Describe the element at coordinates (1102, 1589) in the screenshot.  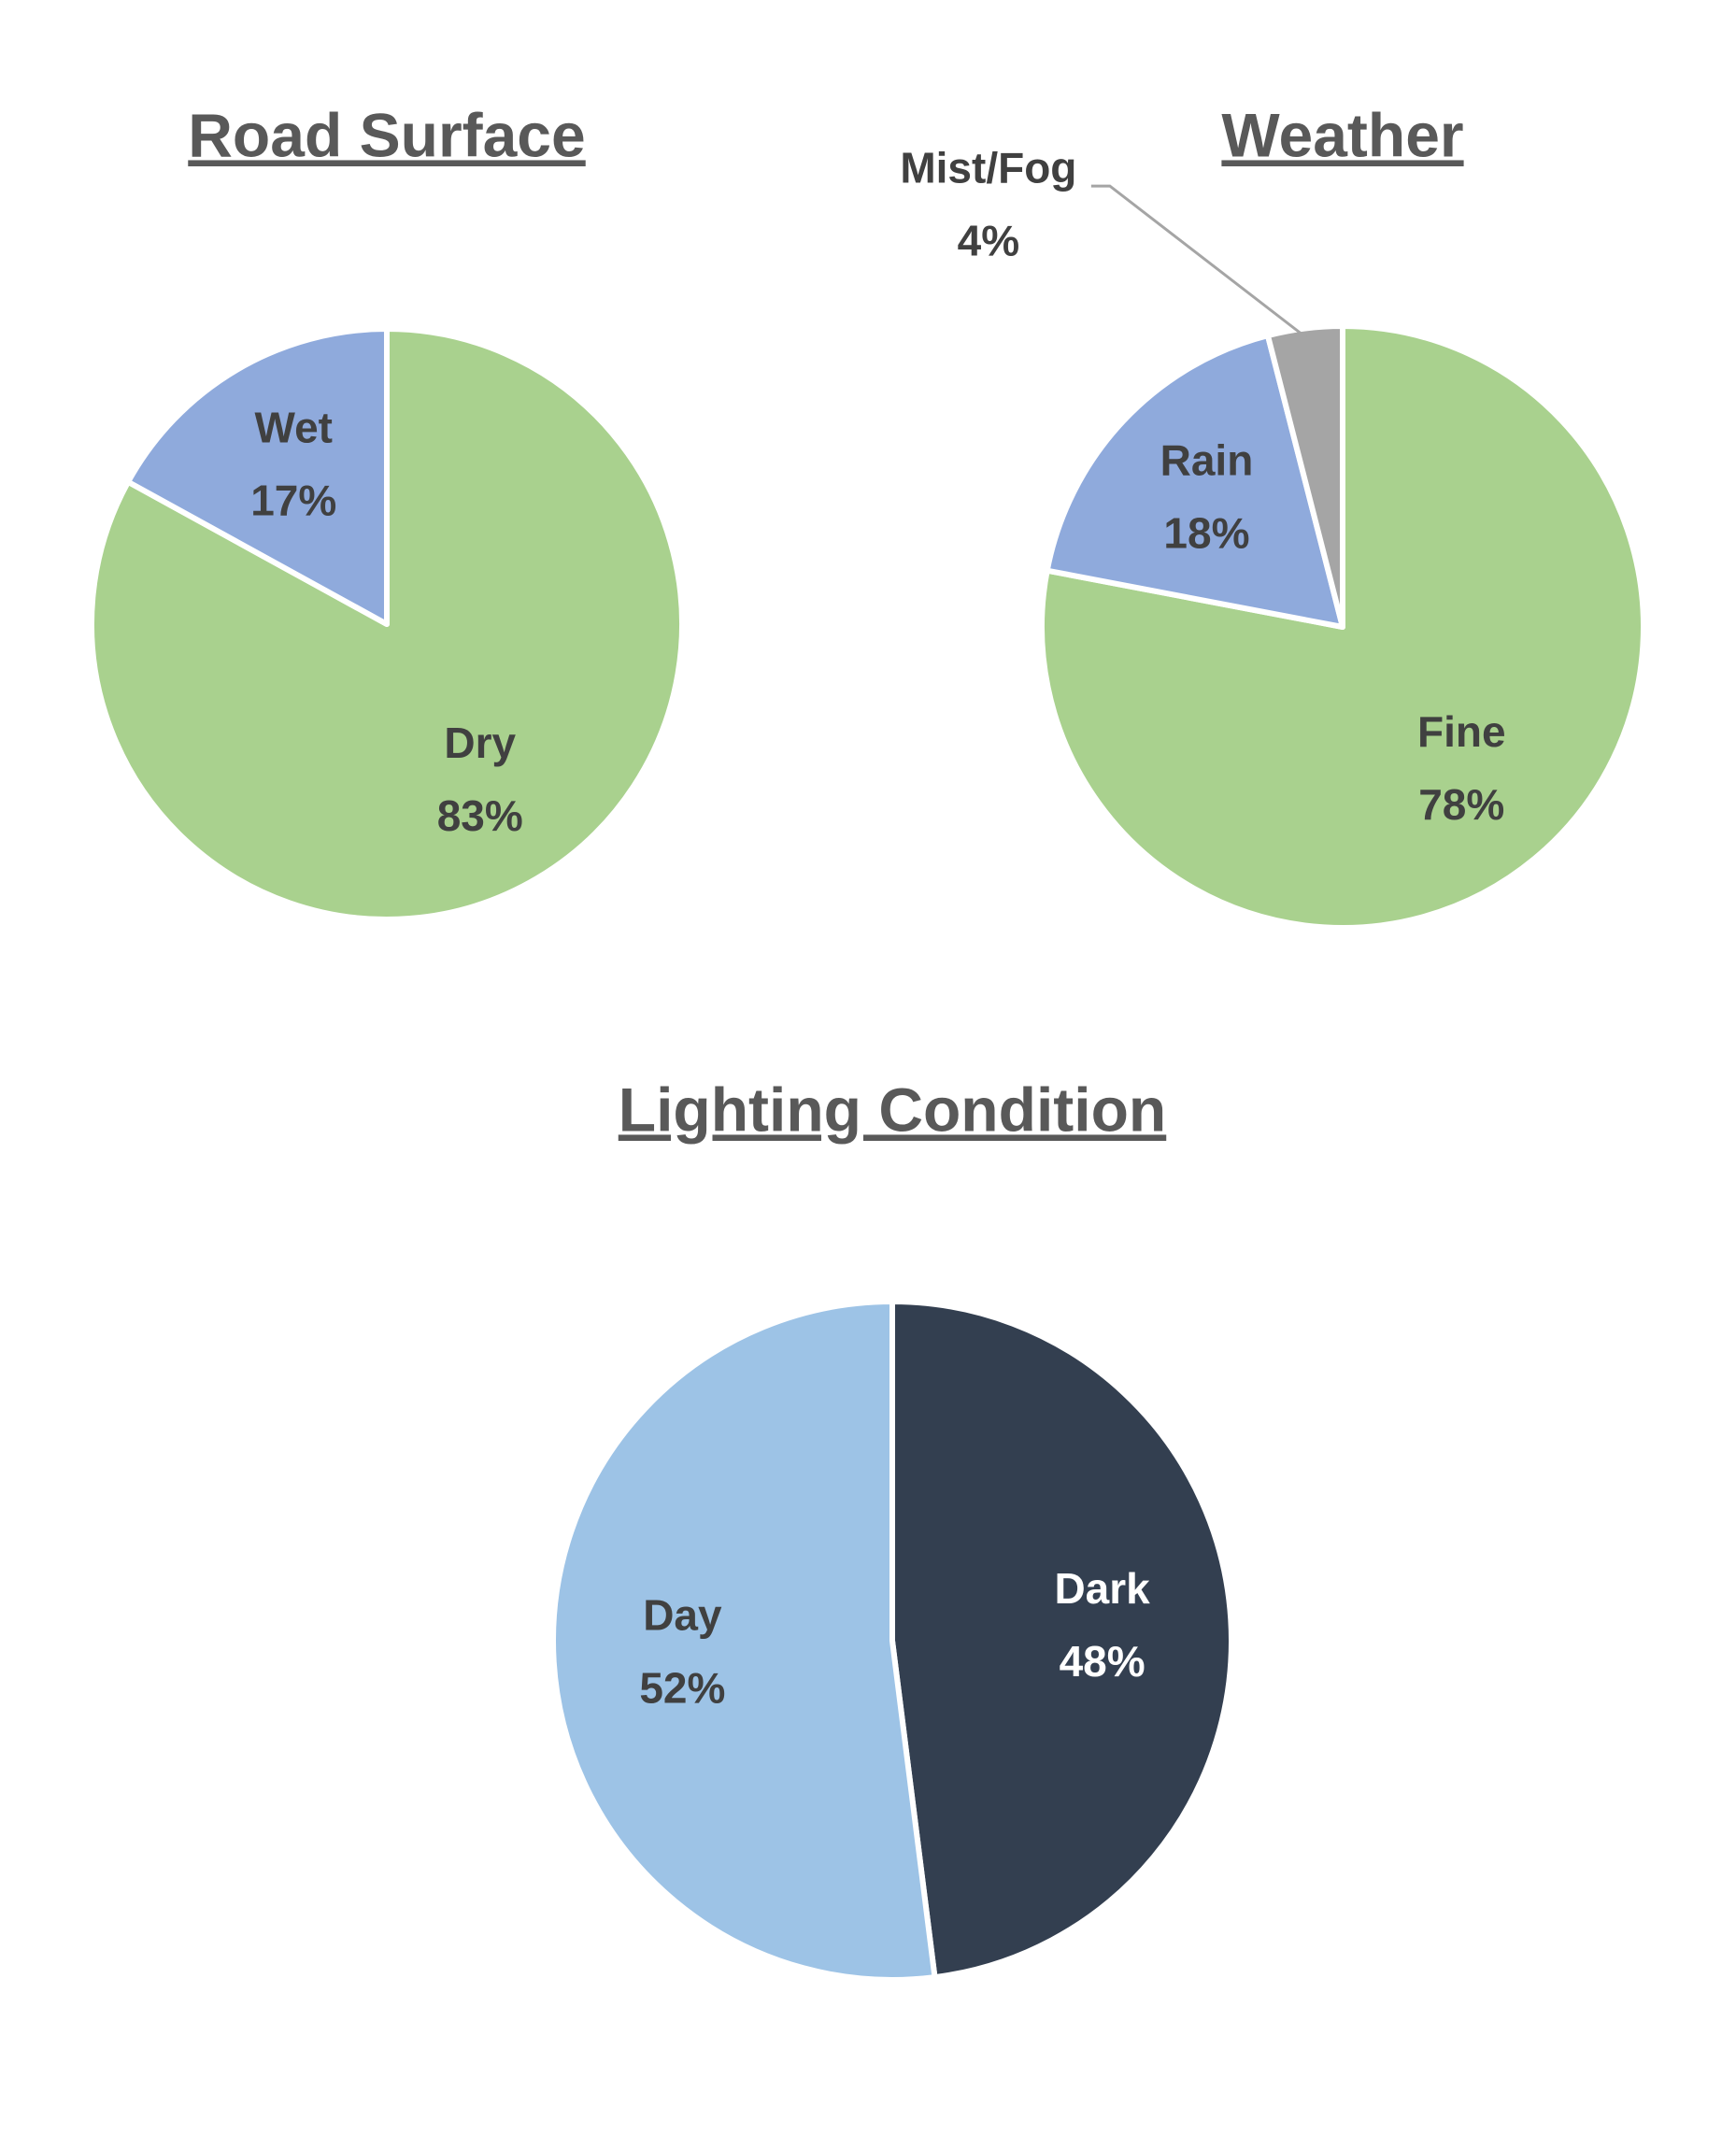
I see `category-label: Dark` at that location.